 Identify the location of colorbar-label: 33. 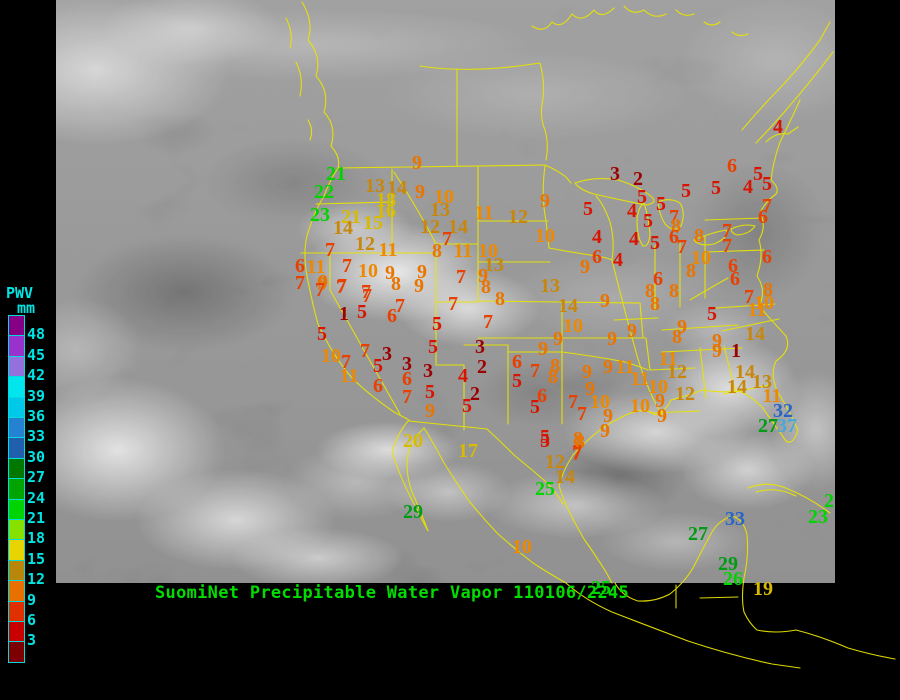
(36, 436).